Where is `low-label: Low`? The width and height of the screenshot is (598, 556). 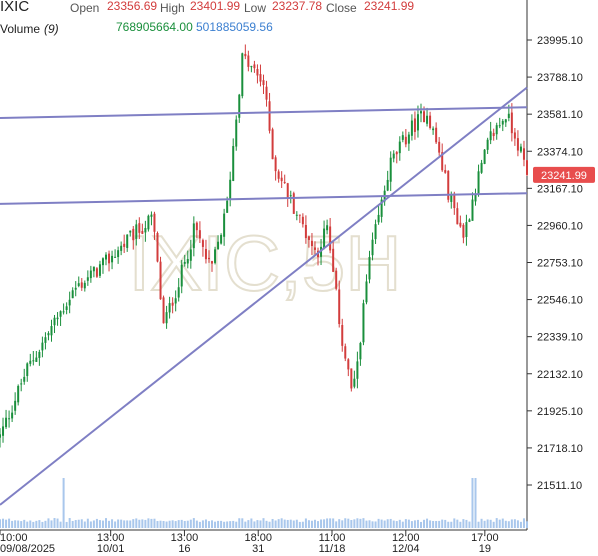
low-label: Low is located at coordinates (255, 8).